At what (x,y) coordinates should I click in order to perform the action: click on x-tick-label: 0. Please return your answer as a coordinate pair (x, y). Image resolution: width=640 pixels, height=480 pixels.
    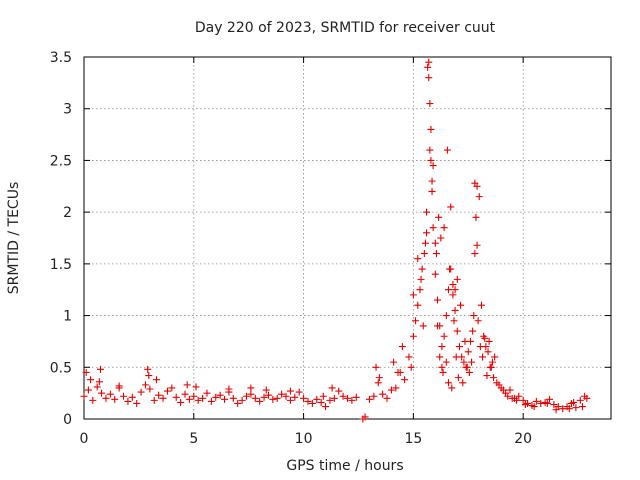
    Looking at the image, I should click on (84, 439).